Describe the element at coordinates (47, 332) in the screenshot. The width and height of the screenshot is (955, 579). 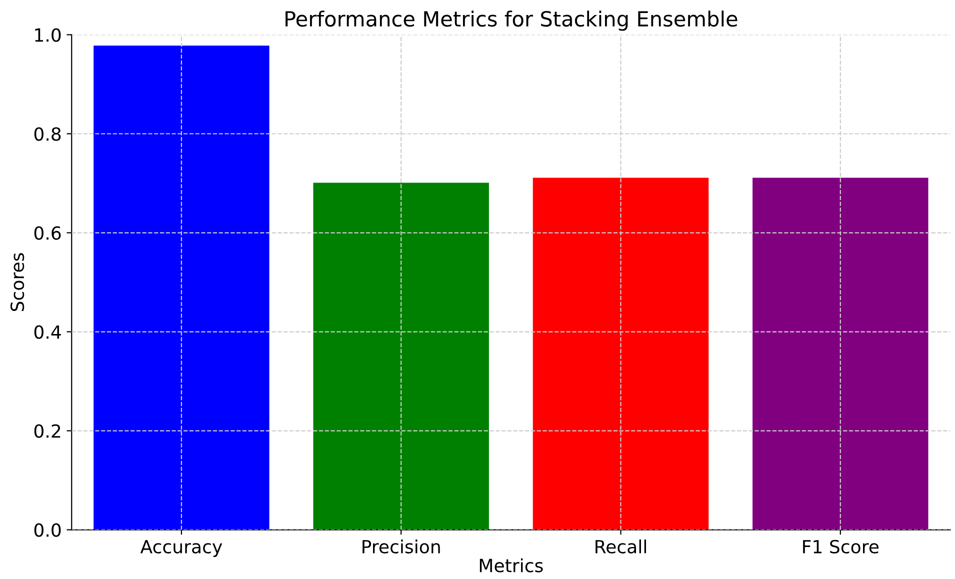
I see `y-tick-label: 0.4` at that location.